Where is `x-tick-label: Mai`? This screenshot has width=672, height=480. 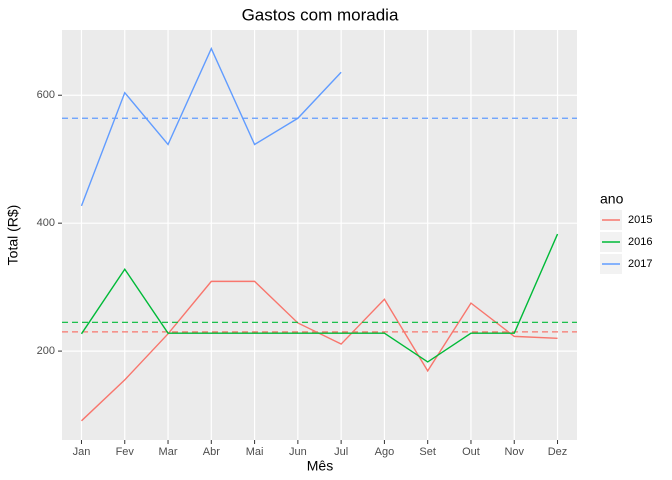 x-tick-label: Mai is located at coordinates (255, 452).